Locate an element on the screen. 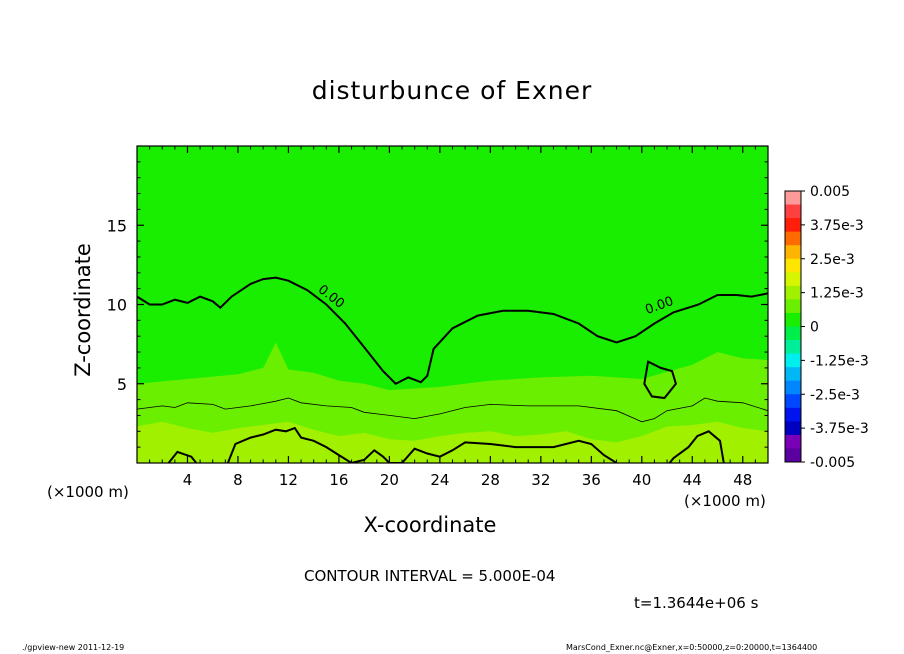 The image size is (904, 654). chart-title: disturbunce of Exner is located at coordinates (452, 90).